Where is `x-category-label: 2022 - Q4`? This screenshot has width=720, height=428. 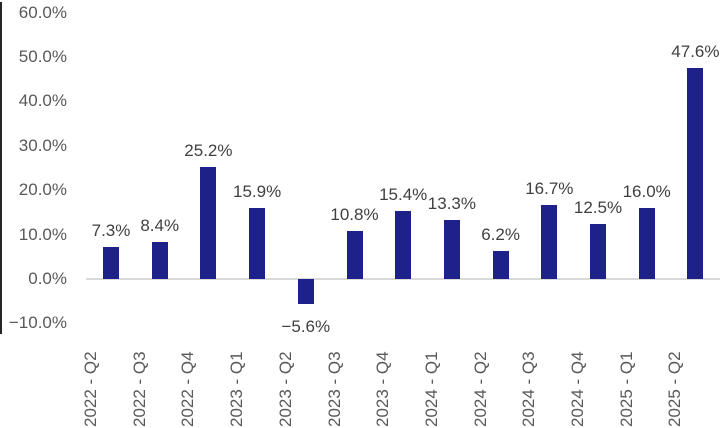 x-category-label: 2022 - Q4 is located at coordinates (188, 389).